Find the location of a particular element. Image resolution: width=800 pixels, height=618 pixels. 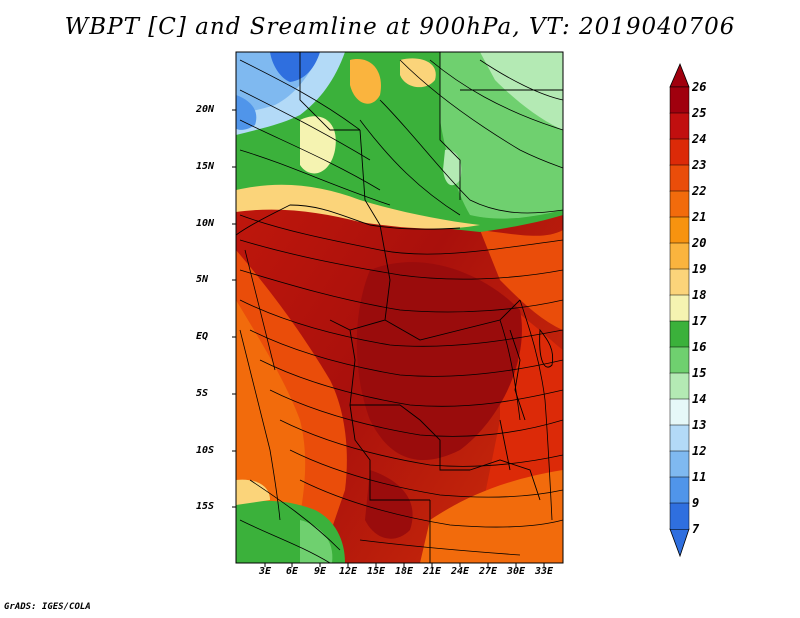

lon-label: 24E is located at coordinates (460, 571).